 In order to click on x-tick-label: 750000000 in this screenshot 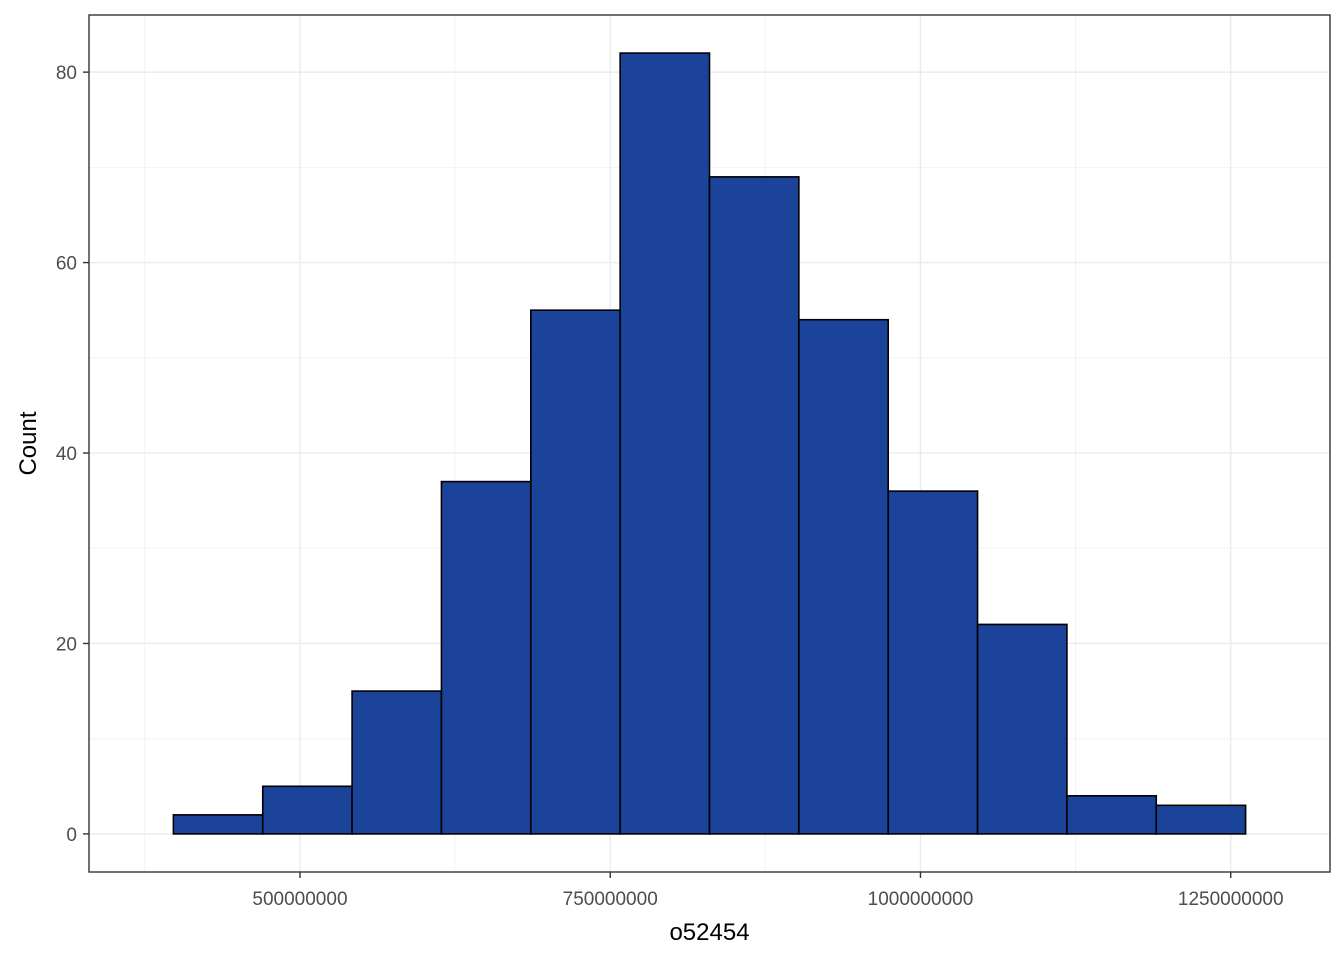, I will do `click(610, 899)`.